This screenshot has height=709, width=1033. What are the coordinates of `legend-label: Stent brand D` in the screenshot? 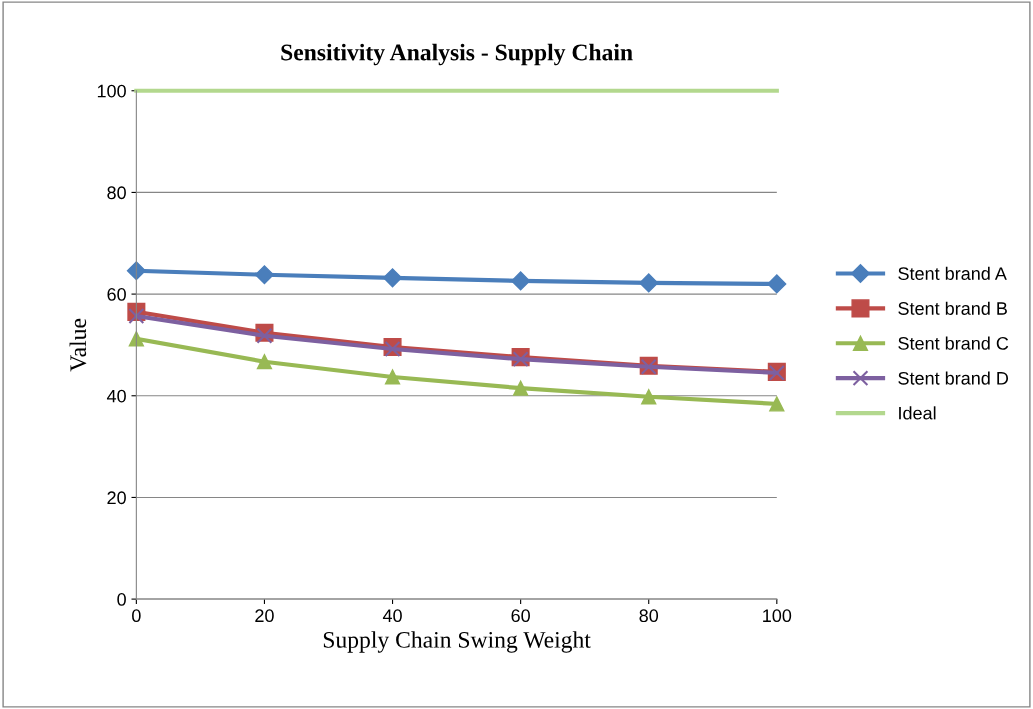 It's located at (953, 378).